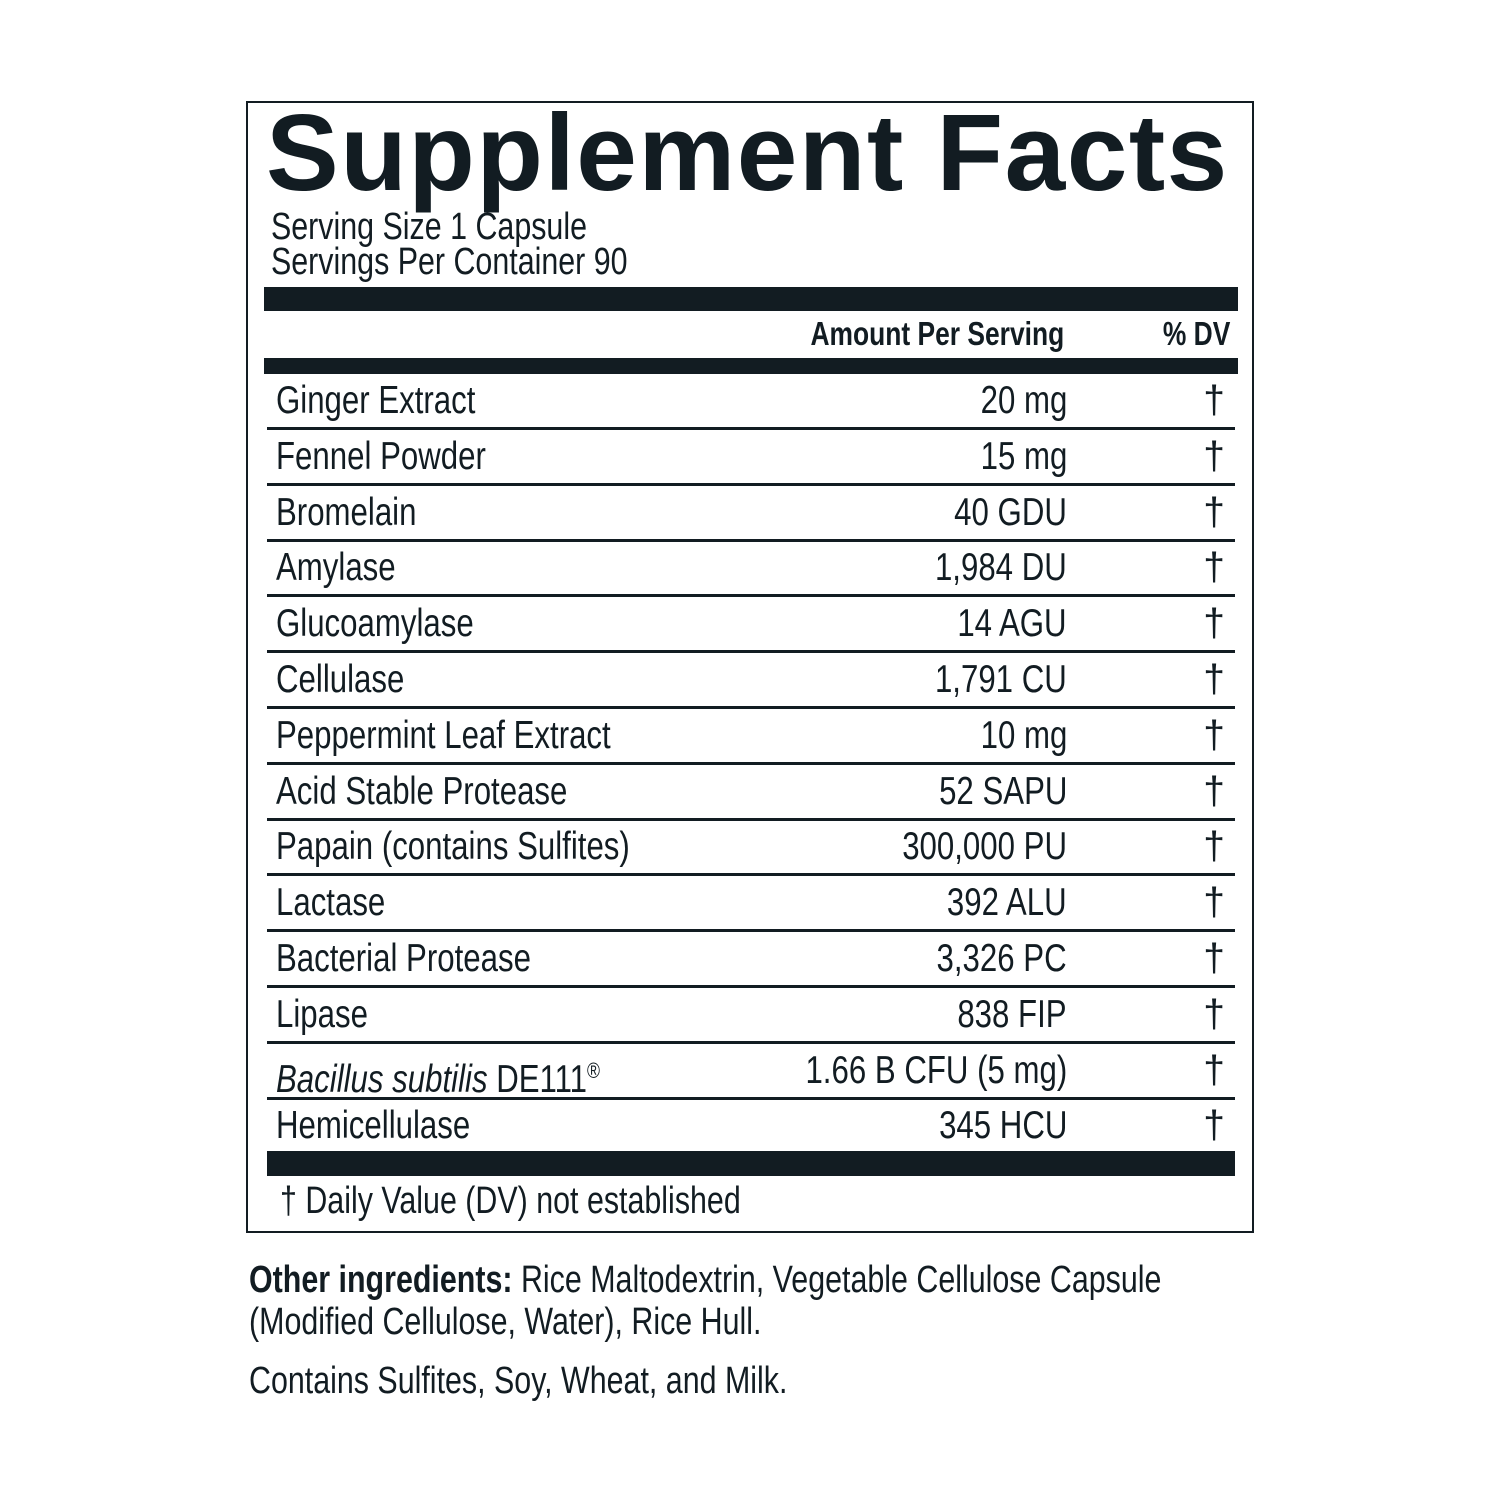 This screenshot has height=1500, width=1500. Describe the element at coordinates (1007, 903) in the screenshot. I see `amount-text: 392 ALU` at that location.